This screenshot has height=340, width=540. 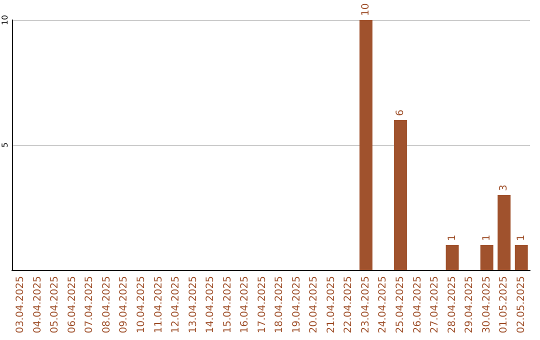 I want to click on x-tick-label: 04.04.2025, so click(x=38, y=305).